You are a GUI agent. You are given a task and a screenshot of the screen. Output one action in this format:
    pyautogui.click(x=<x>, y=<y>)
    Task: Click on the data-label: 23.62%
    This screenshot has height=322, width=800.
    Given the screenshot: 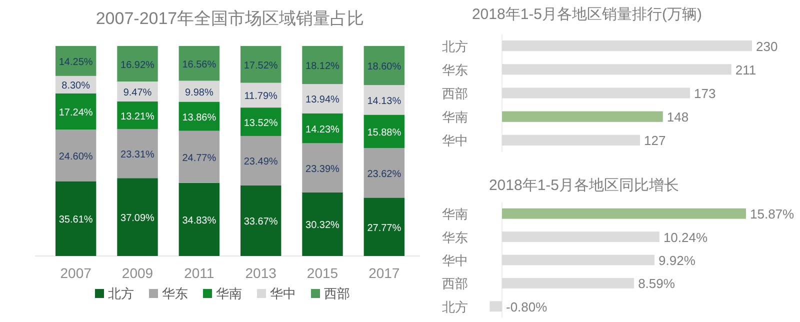 What is the action you would take?
    pyautogui.click(x=384, y=174)
    